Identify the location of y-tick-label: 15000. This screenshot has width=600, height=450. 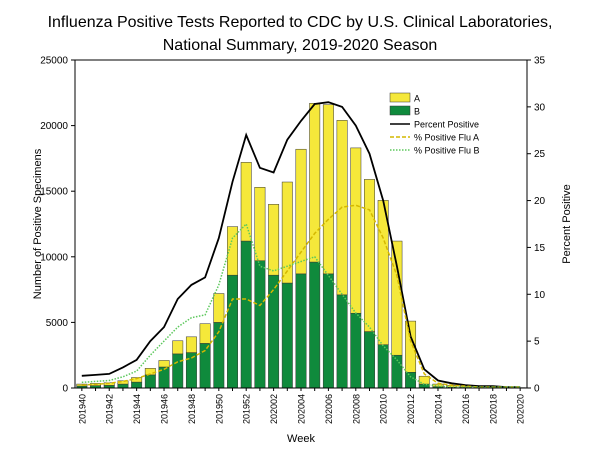
(54, 192).